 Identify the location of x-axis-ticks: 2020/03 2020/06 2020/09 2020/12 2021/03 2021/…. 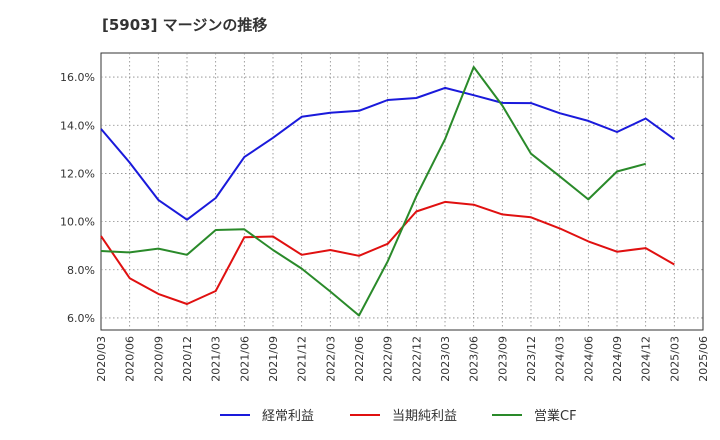
(402, 359).